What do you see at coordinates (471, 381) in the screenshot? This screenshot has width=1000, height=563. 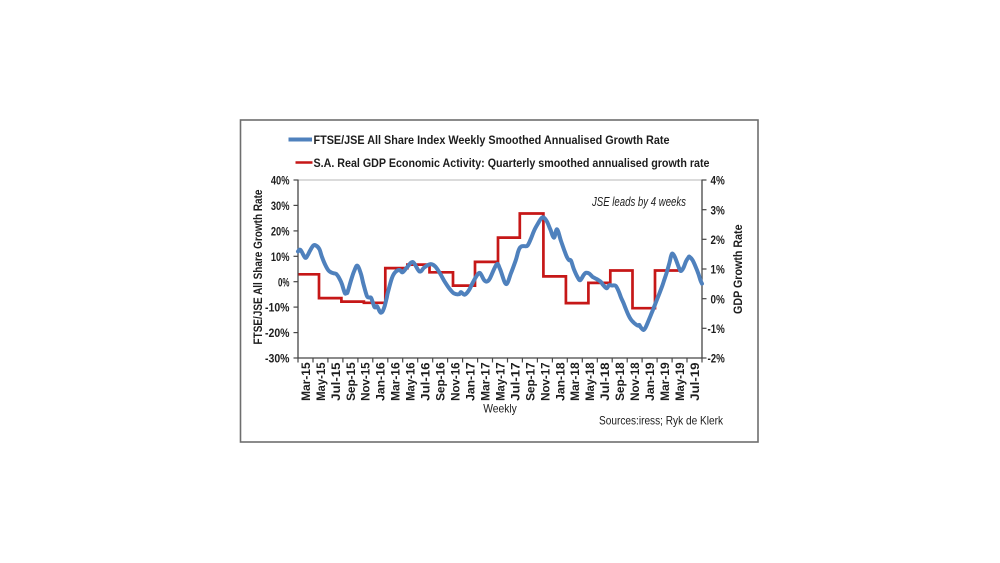 I see `svg-text: Jan-17` at bounding box center [471, 381].